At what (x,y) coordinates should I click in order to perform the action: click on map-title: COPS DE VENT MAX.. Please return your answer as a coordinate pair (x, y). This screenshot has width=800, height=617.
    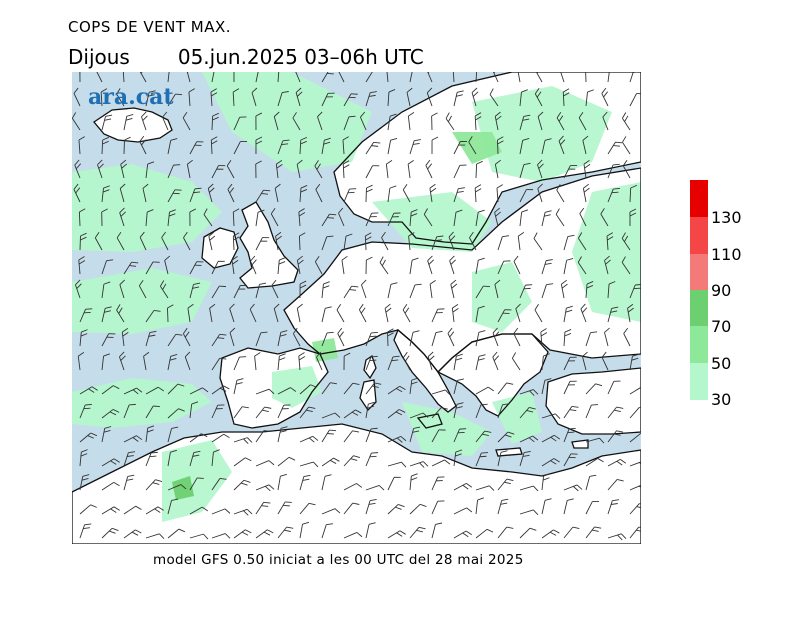
    Looking at the image, I should click on (150, 27).